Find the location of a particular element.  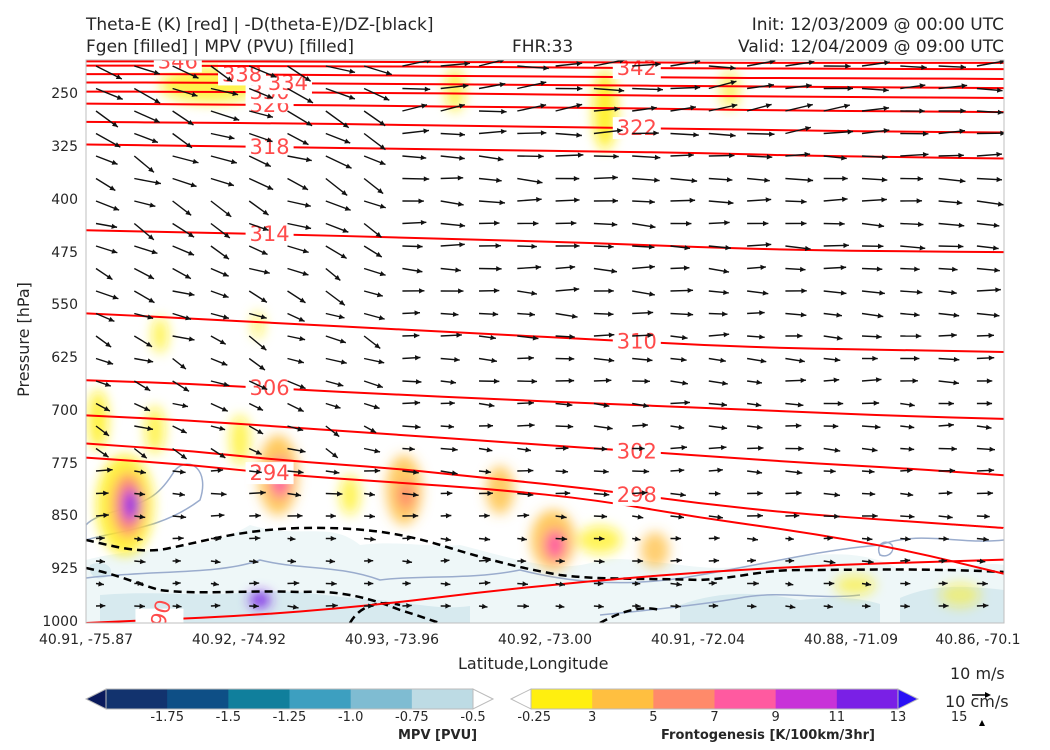

mpv-tick-label: -0.5 is located at coordinates (473, 717).